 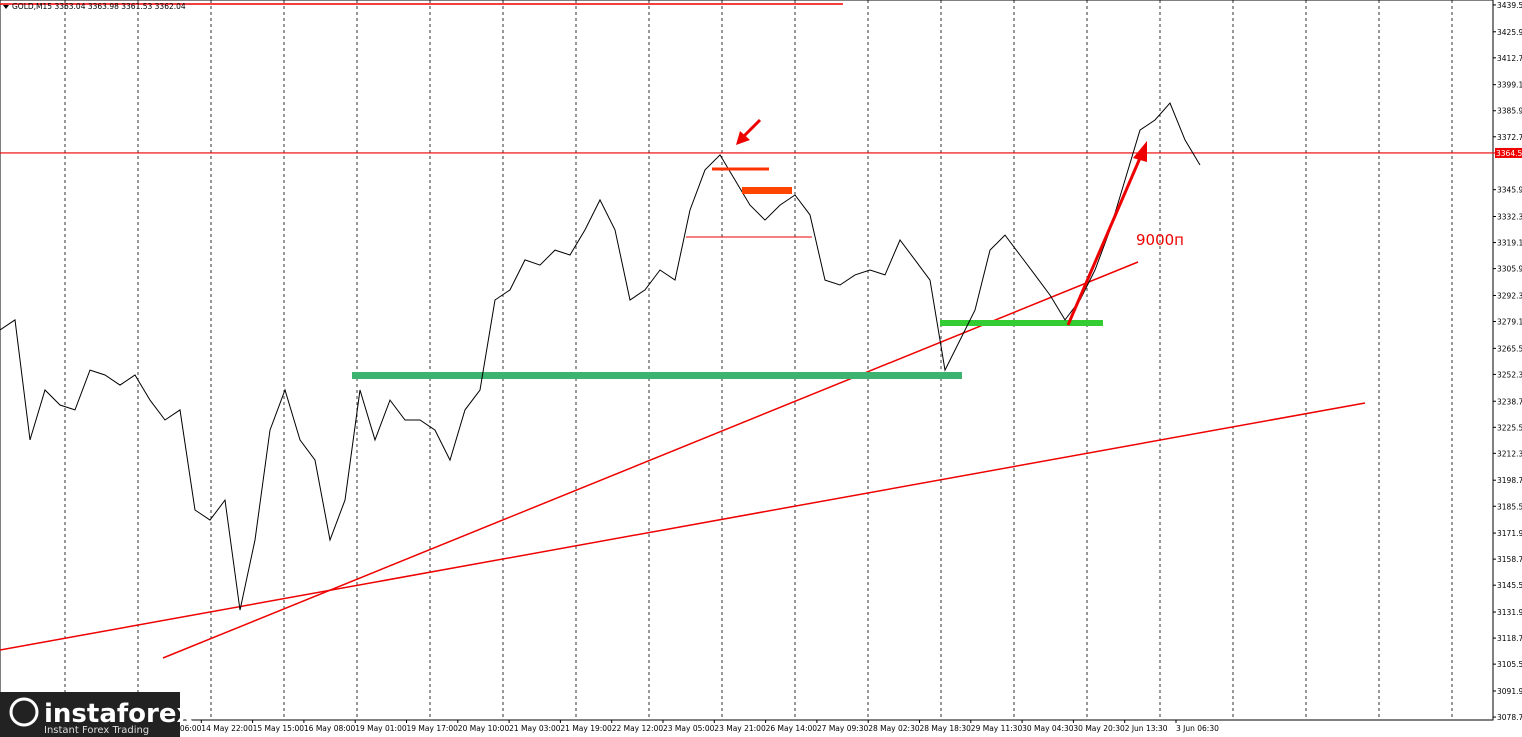 What do you see at coordinates (119, 714) in the screenshot?
I see `watermark-brand: instaforex` at bounding box center [119, 714].